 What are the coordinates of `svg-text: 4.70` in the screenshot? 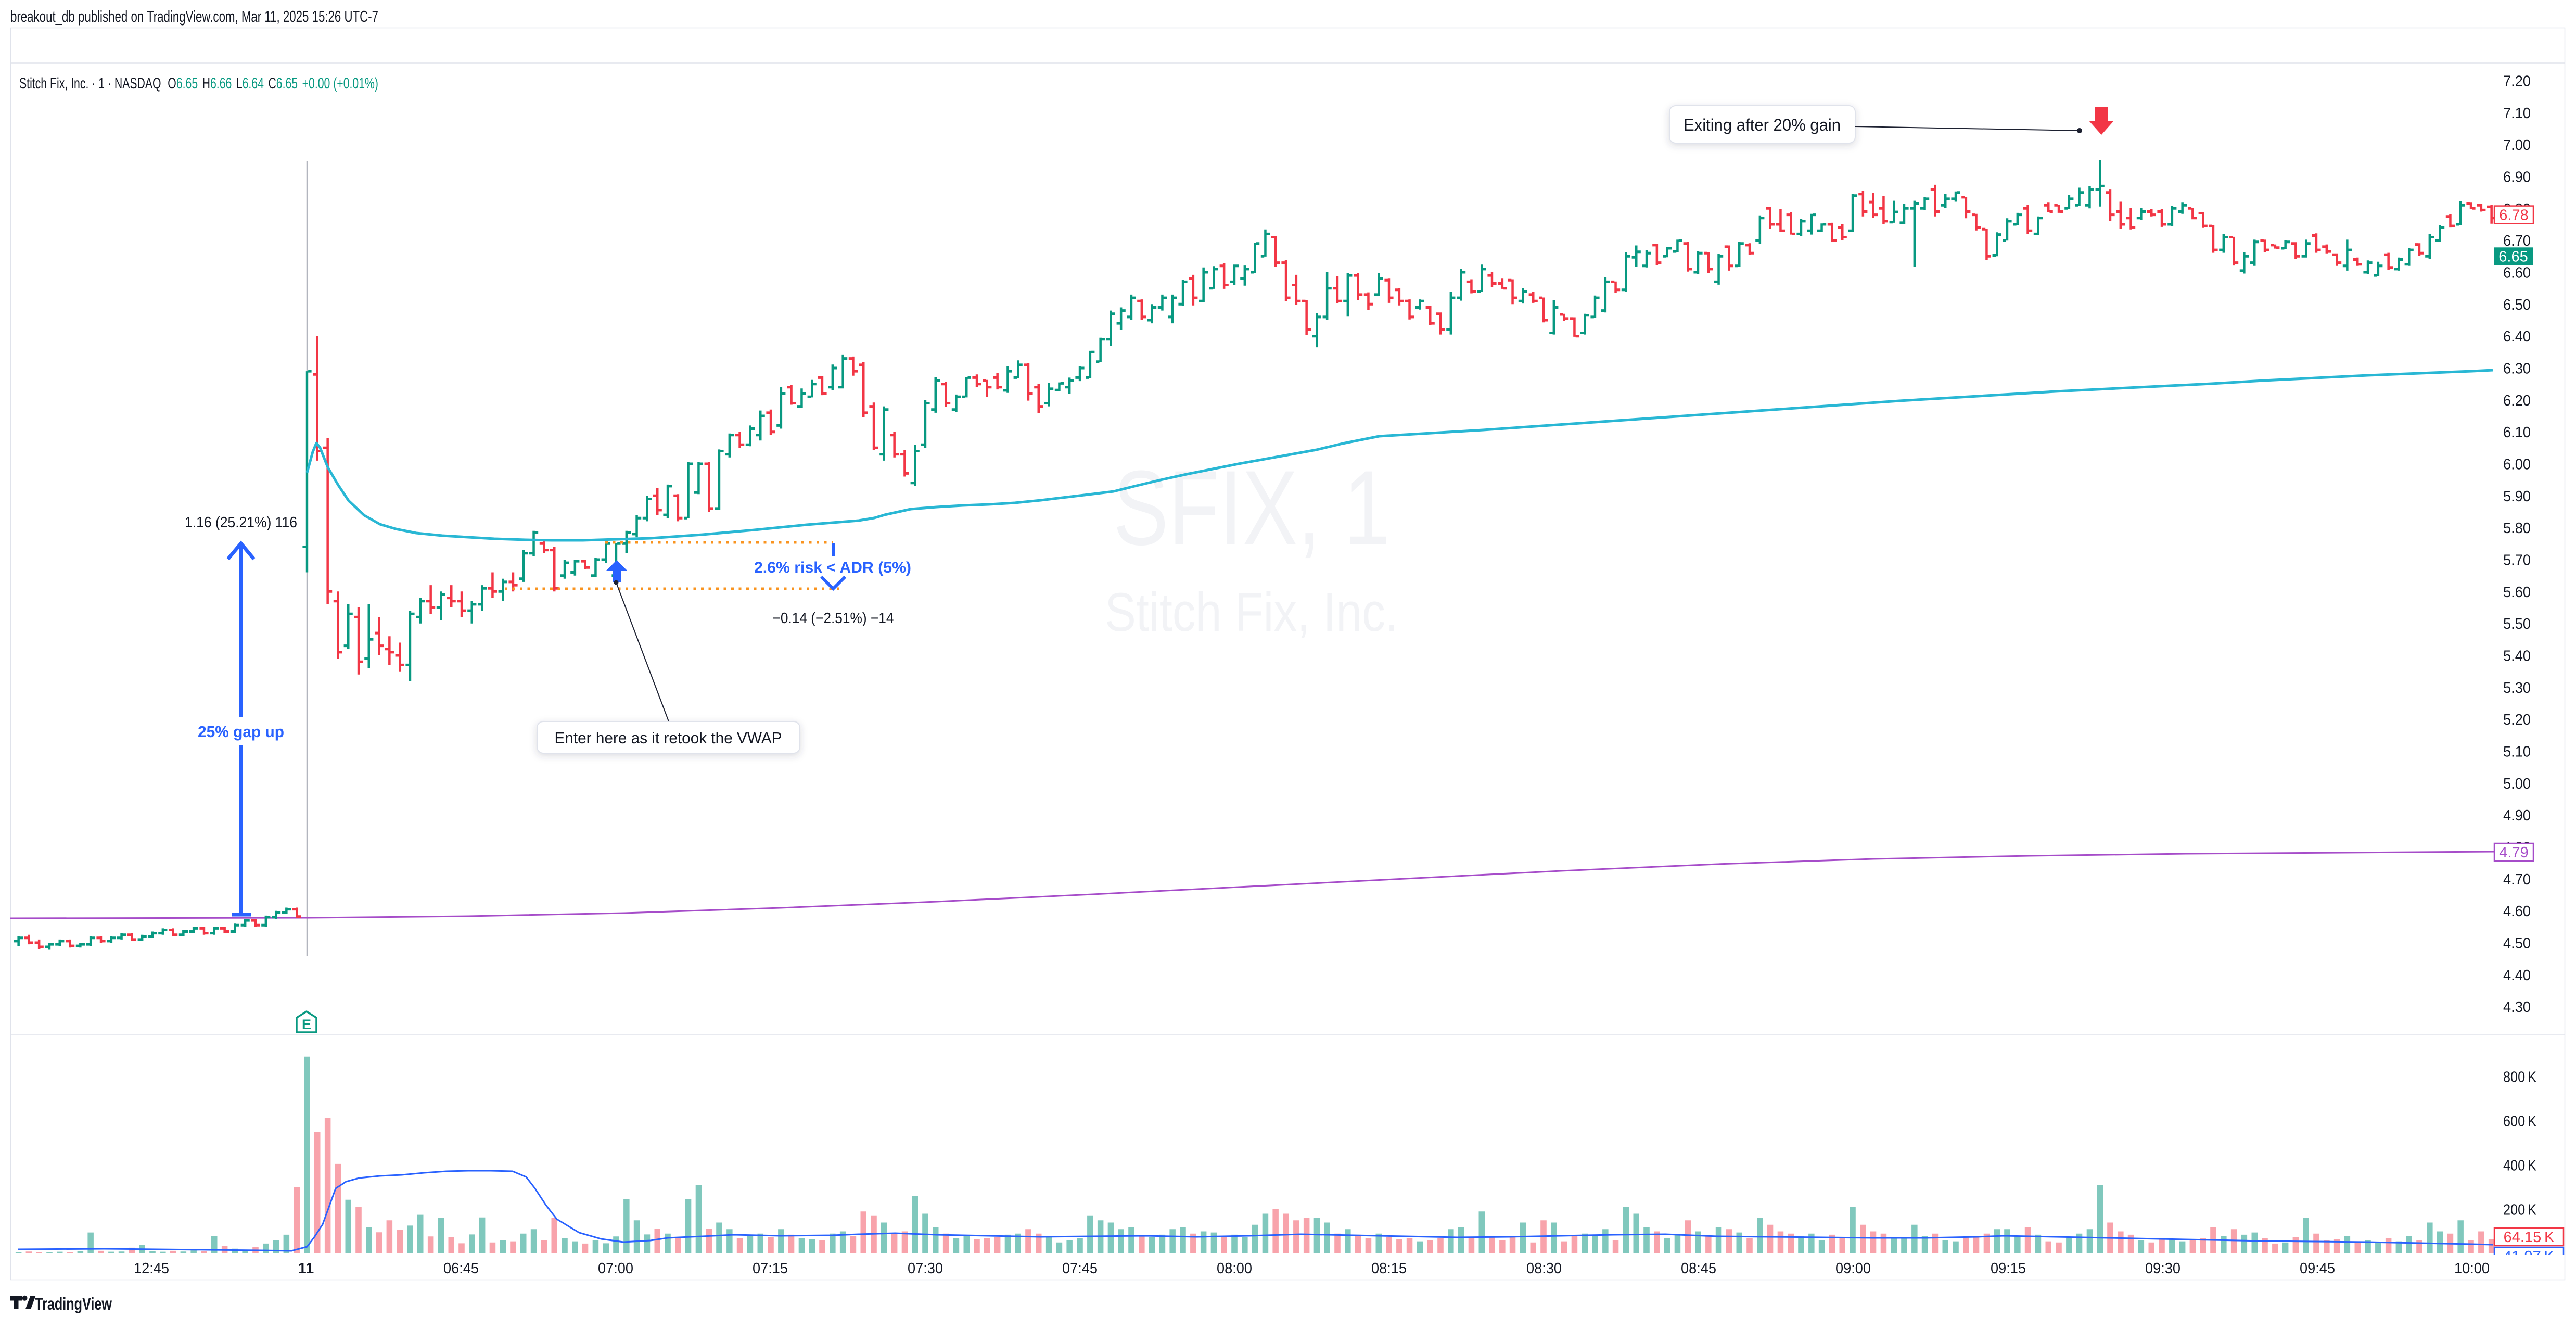 It's located at (2517, 879).